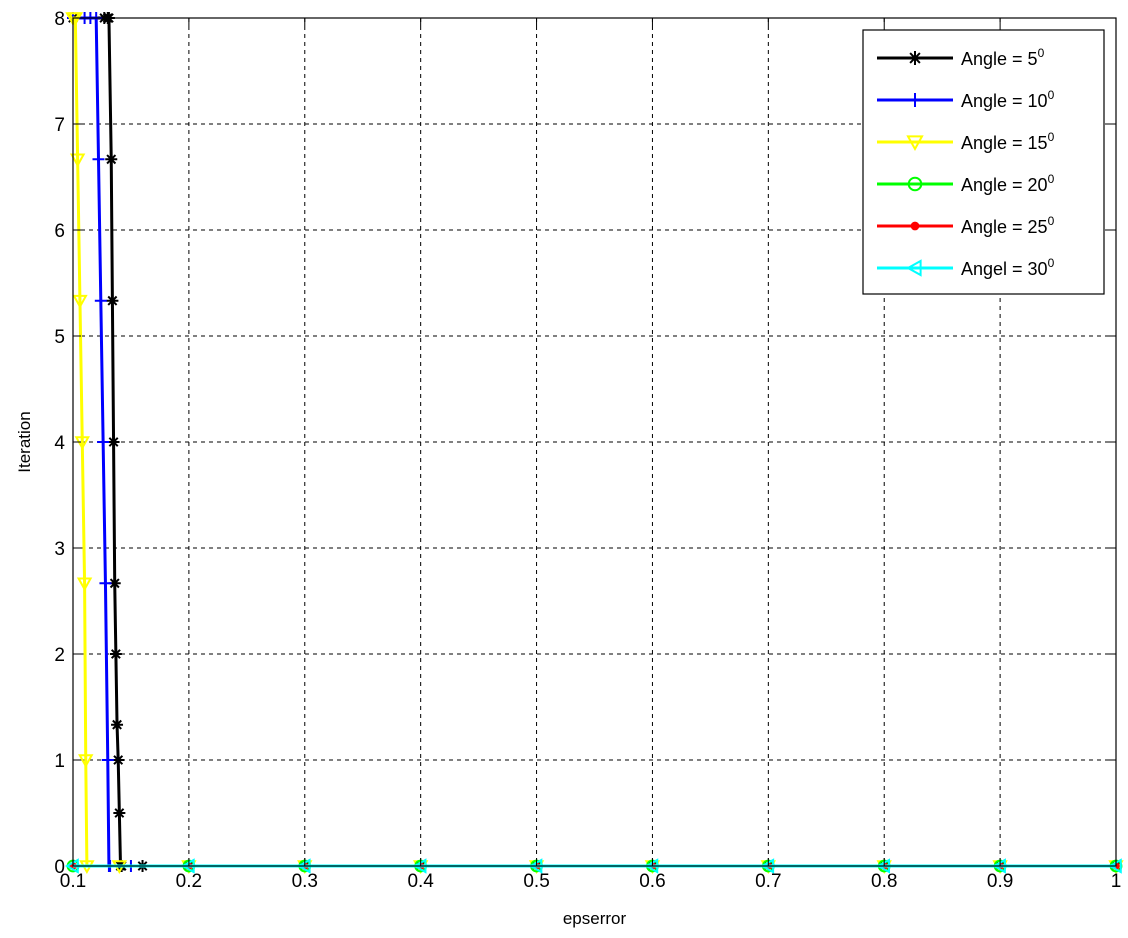 The height and width of the screenshot is (938, 1128). I want to click on legend-entry: Angle = 150, so click(966, 141).